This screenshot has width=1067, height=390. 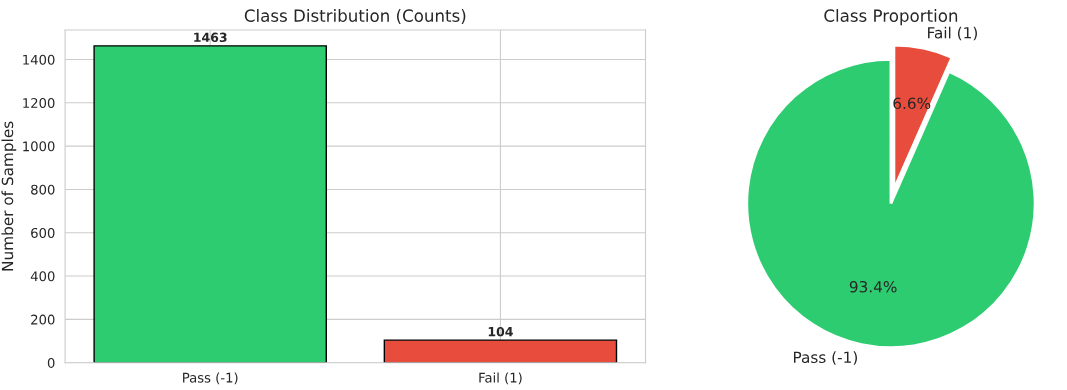 I want to click on slice-label: Pass (-1), so click(x=825, y=358).